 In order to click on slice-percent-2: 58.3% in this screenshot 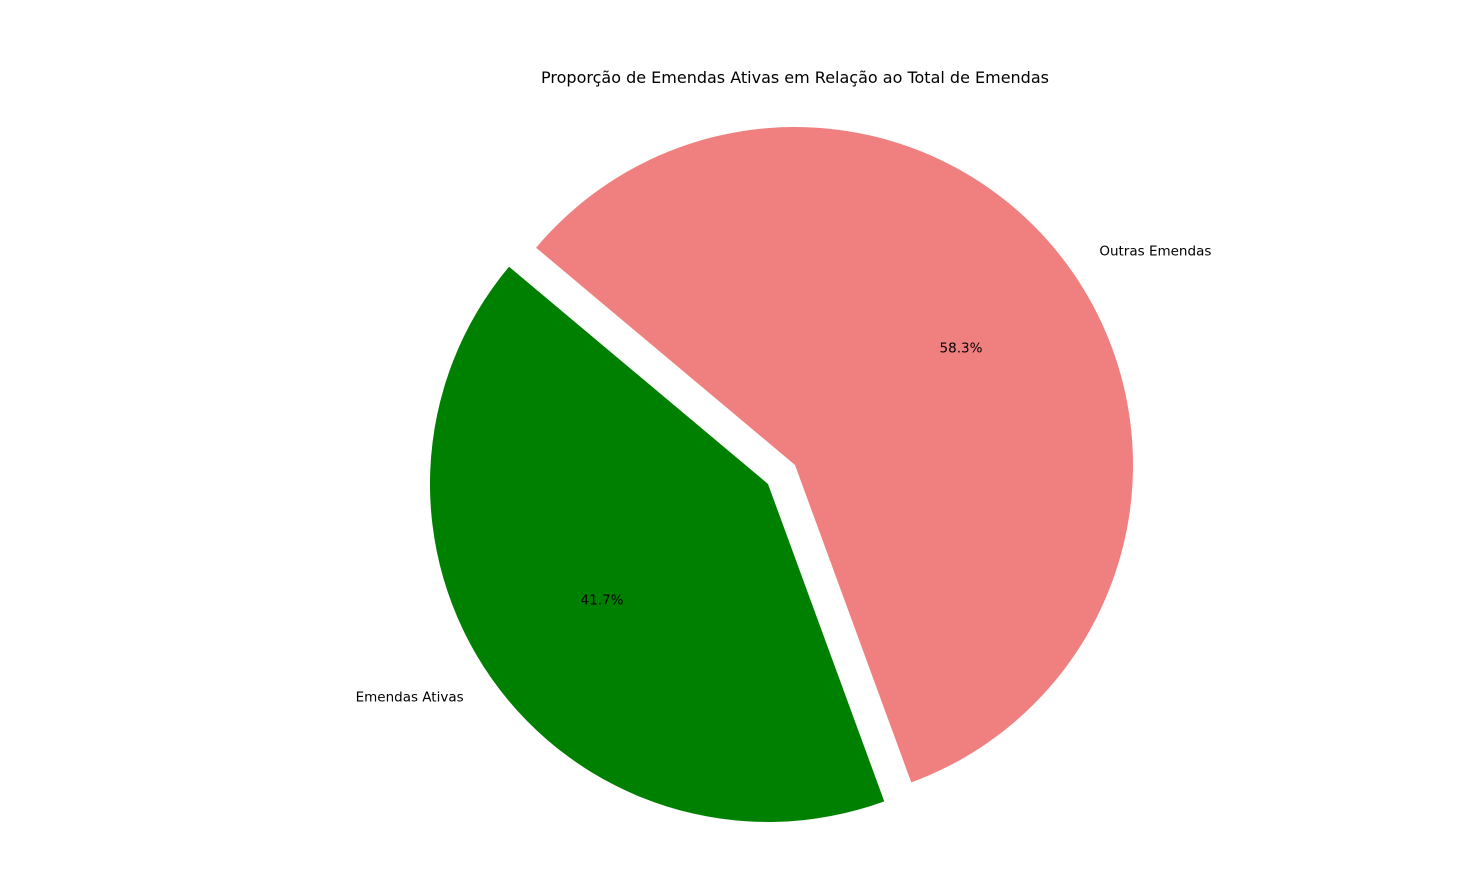, I will do `click(961, 349)`.